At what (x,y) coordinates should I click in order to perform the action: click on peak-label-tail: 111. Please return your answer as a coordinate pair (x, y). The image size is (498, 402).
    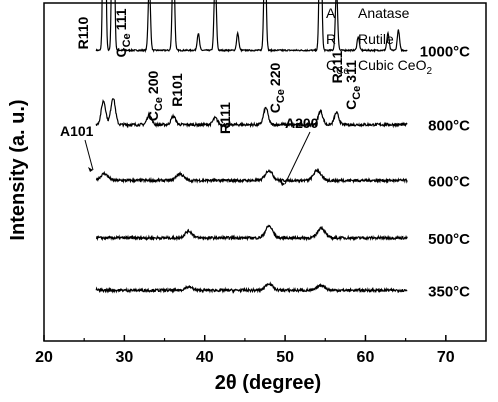
    Looking at the image, I should click on (121, 19).